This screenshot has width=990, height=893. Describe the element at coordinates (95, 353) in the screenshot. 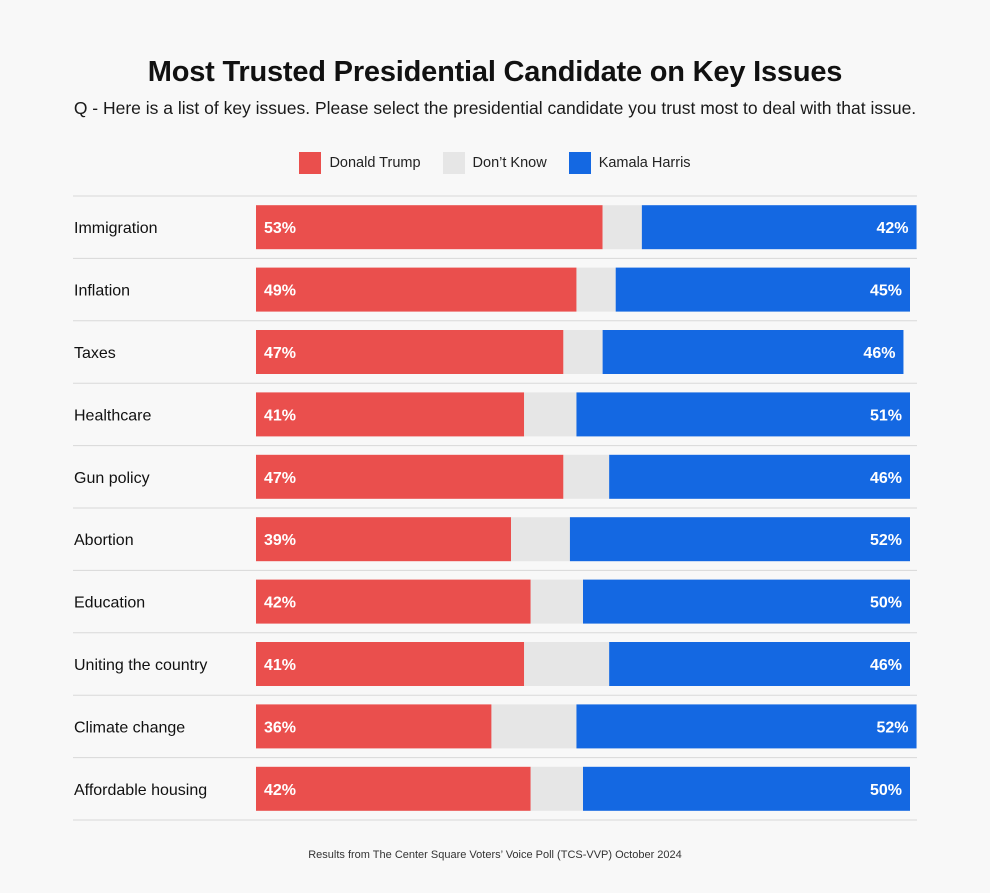

I see `category-label: Taxes` at that location.